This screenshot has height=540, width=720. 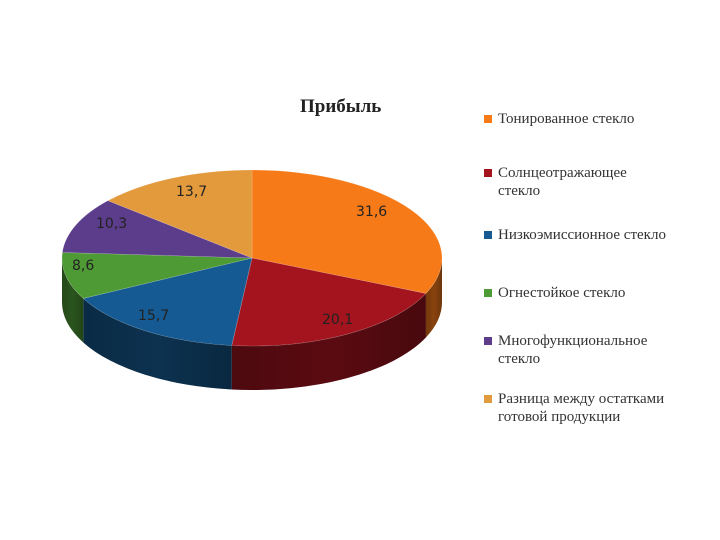 I want to click on legend-label: Многофункциональное стекло, so click(x=573, y=350).